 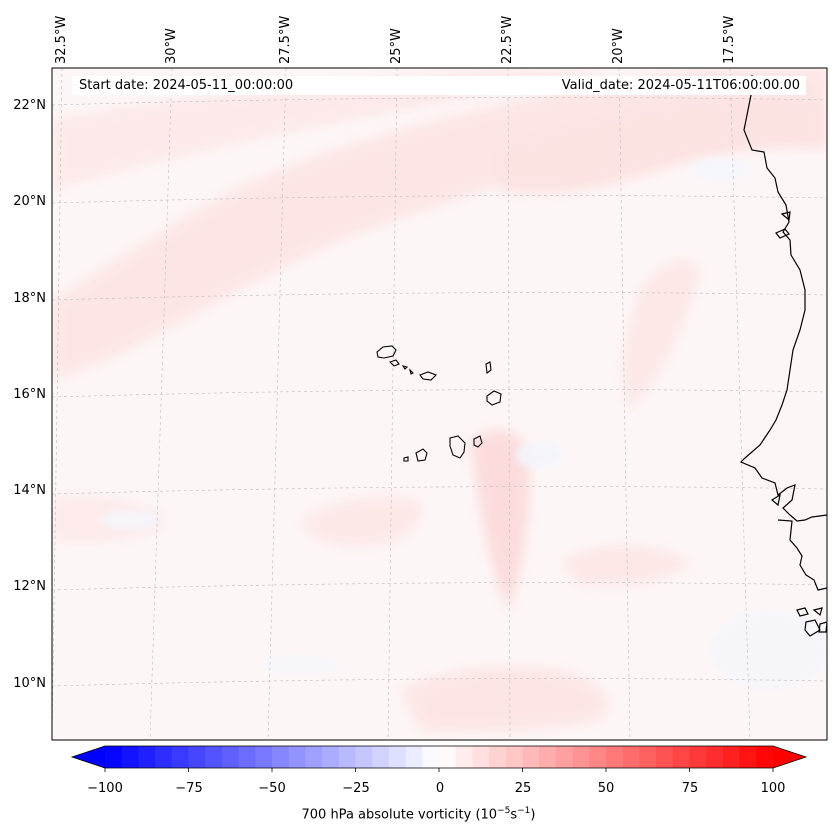 What do you see at coordinates (439, 85) in the screenshot?
I see `date-banner` at bounding box center [439, 85].